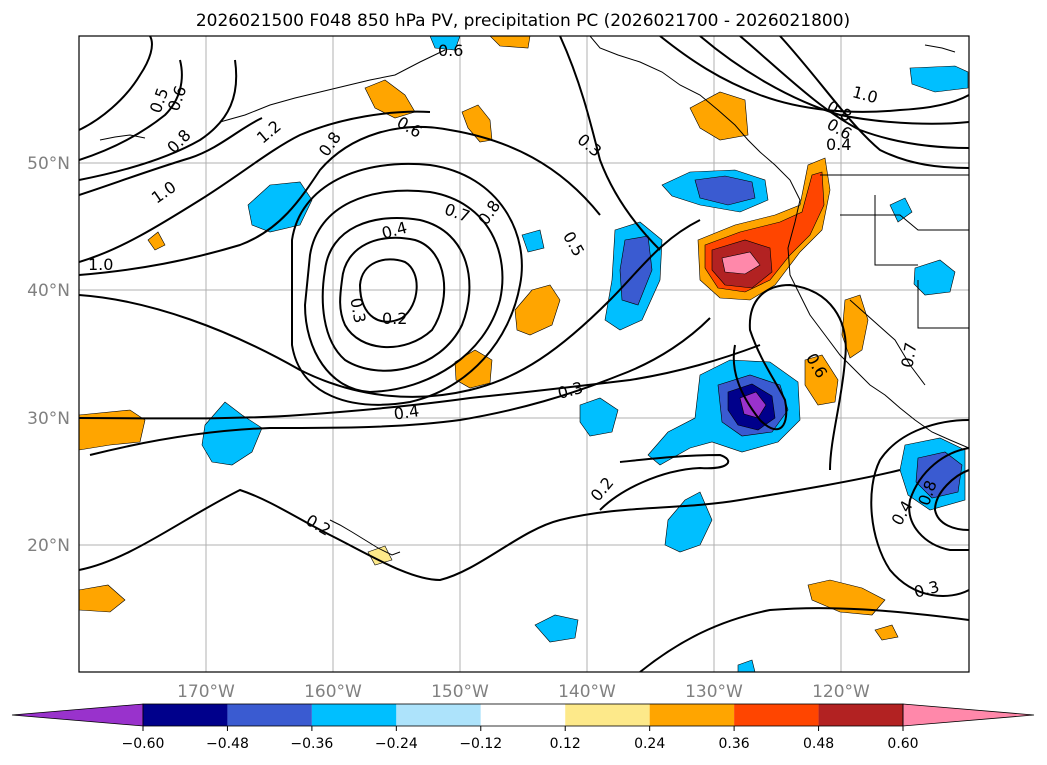  What do you see at coordinates (357, 310) in the screenshot?
I see `contour-label: 0.3` at bounding box center [357, 310].